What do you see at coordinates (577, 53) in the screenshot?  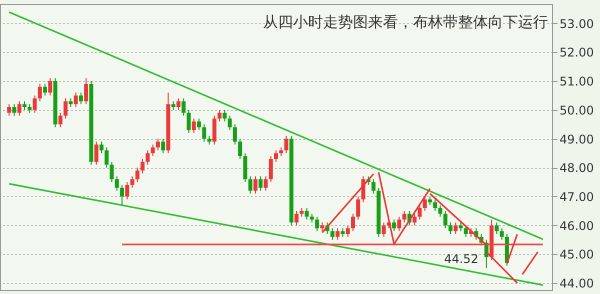 I see `y-tick-label: 52.00` at bounding box center [577, 53].